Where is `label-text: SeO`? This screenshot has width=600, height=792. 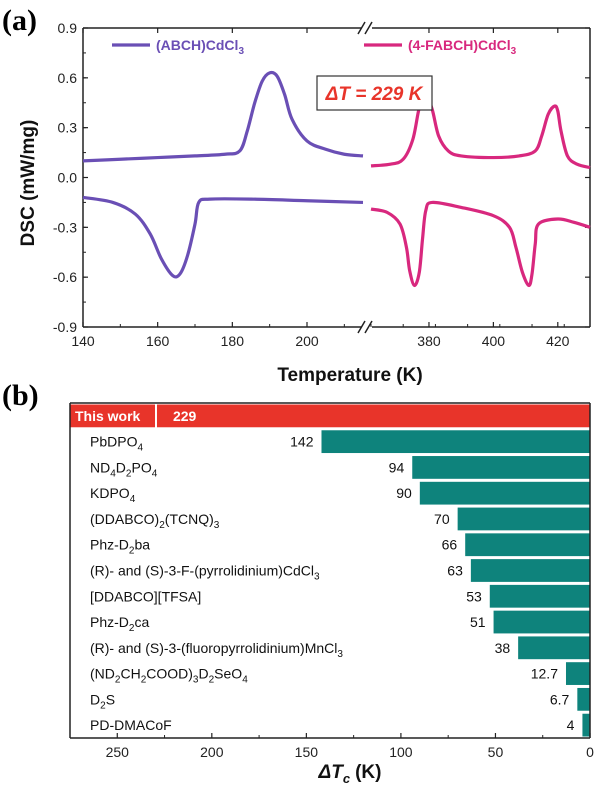 label-text: SeO is located at coordinates (228, 674).